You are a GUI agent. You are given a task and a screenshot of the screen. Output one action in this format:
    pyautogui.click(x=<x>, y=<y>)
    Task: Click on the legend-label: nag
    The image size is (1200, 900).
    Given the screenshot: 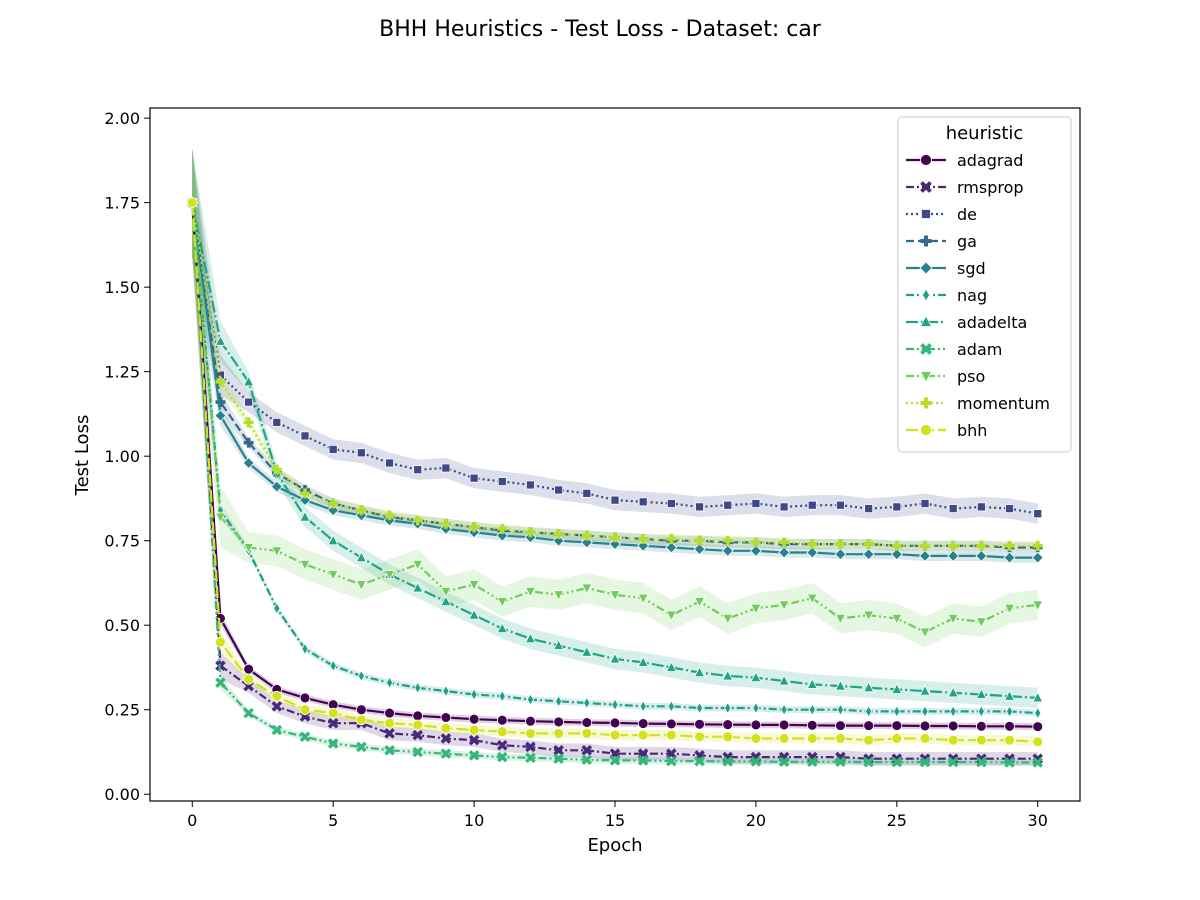 What is the action you would take?
    pyautogui.click(x=972, y=295)
    